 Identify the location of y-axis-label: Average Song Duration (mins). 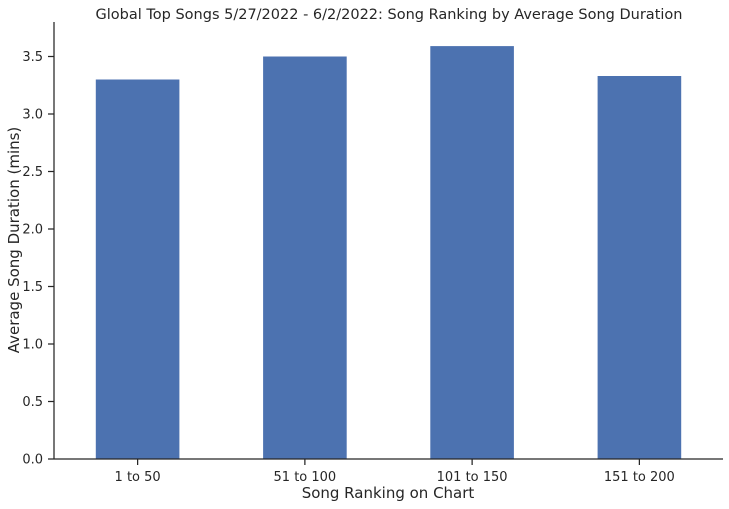
(14, 240).